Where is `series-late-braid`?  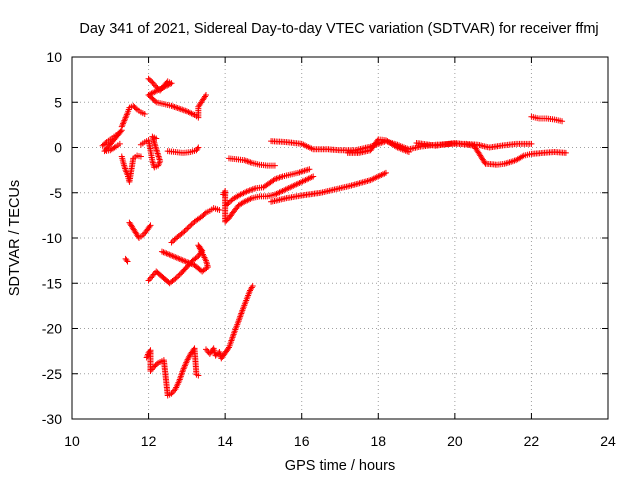
series-late-braid is located at coordinates (491, 153).